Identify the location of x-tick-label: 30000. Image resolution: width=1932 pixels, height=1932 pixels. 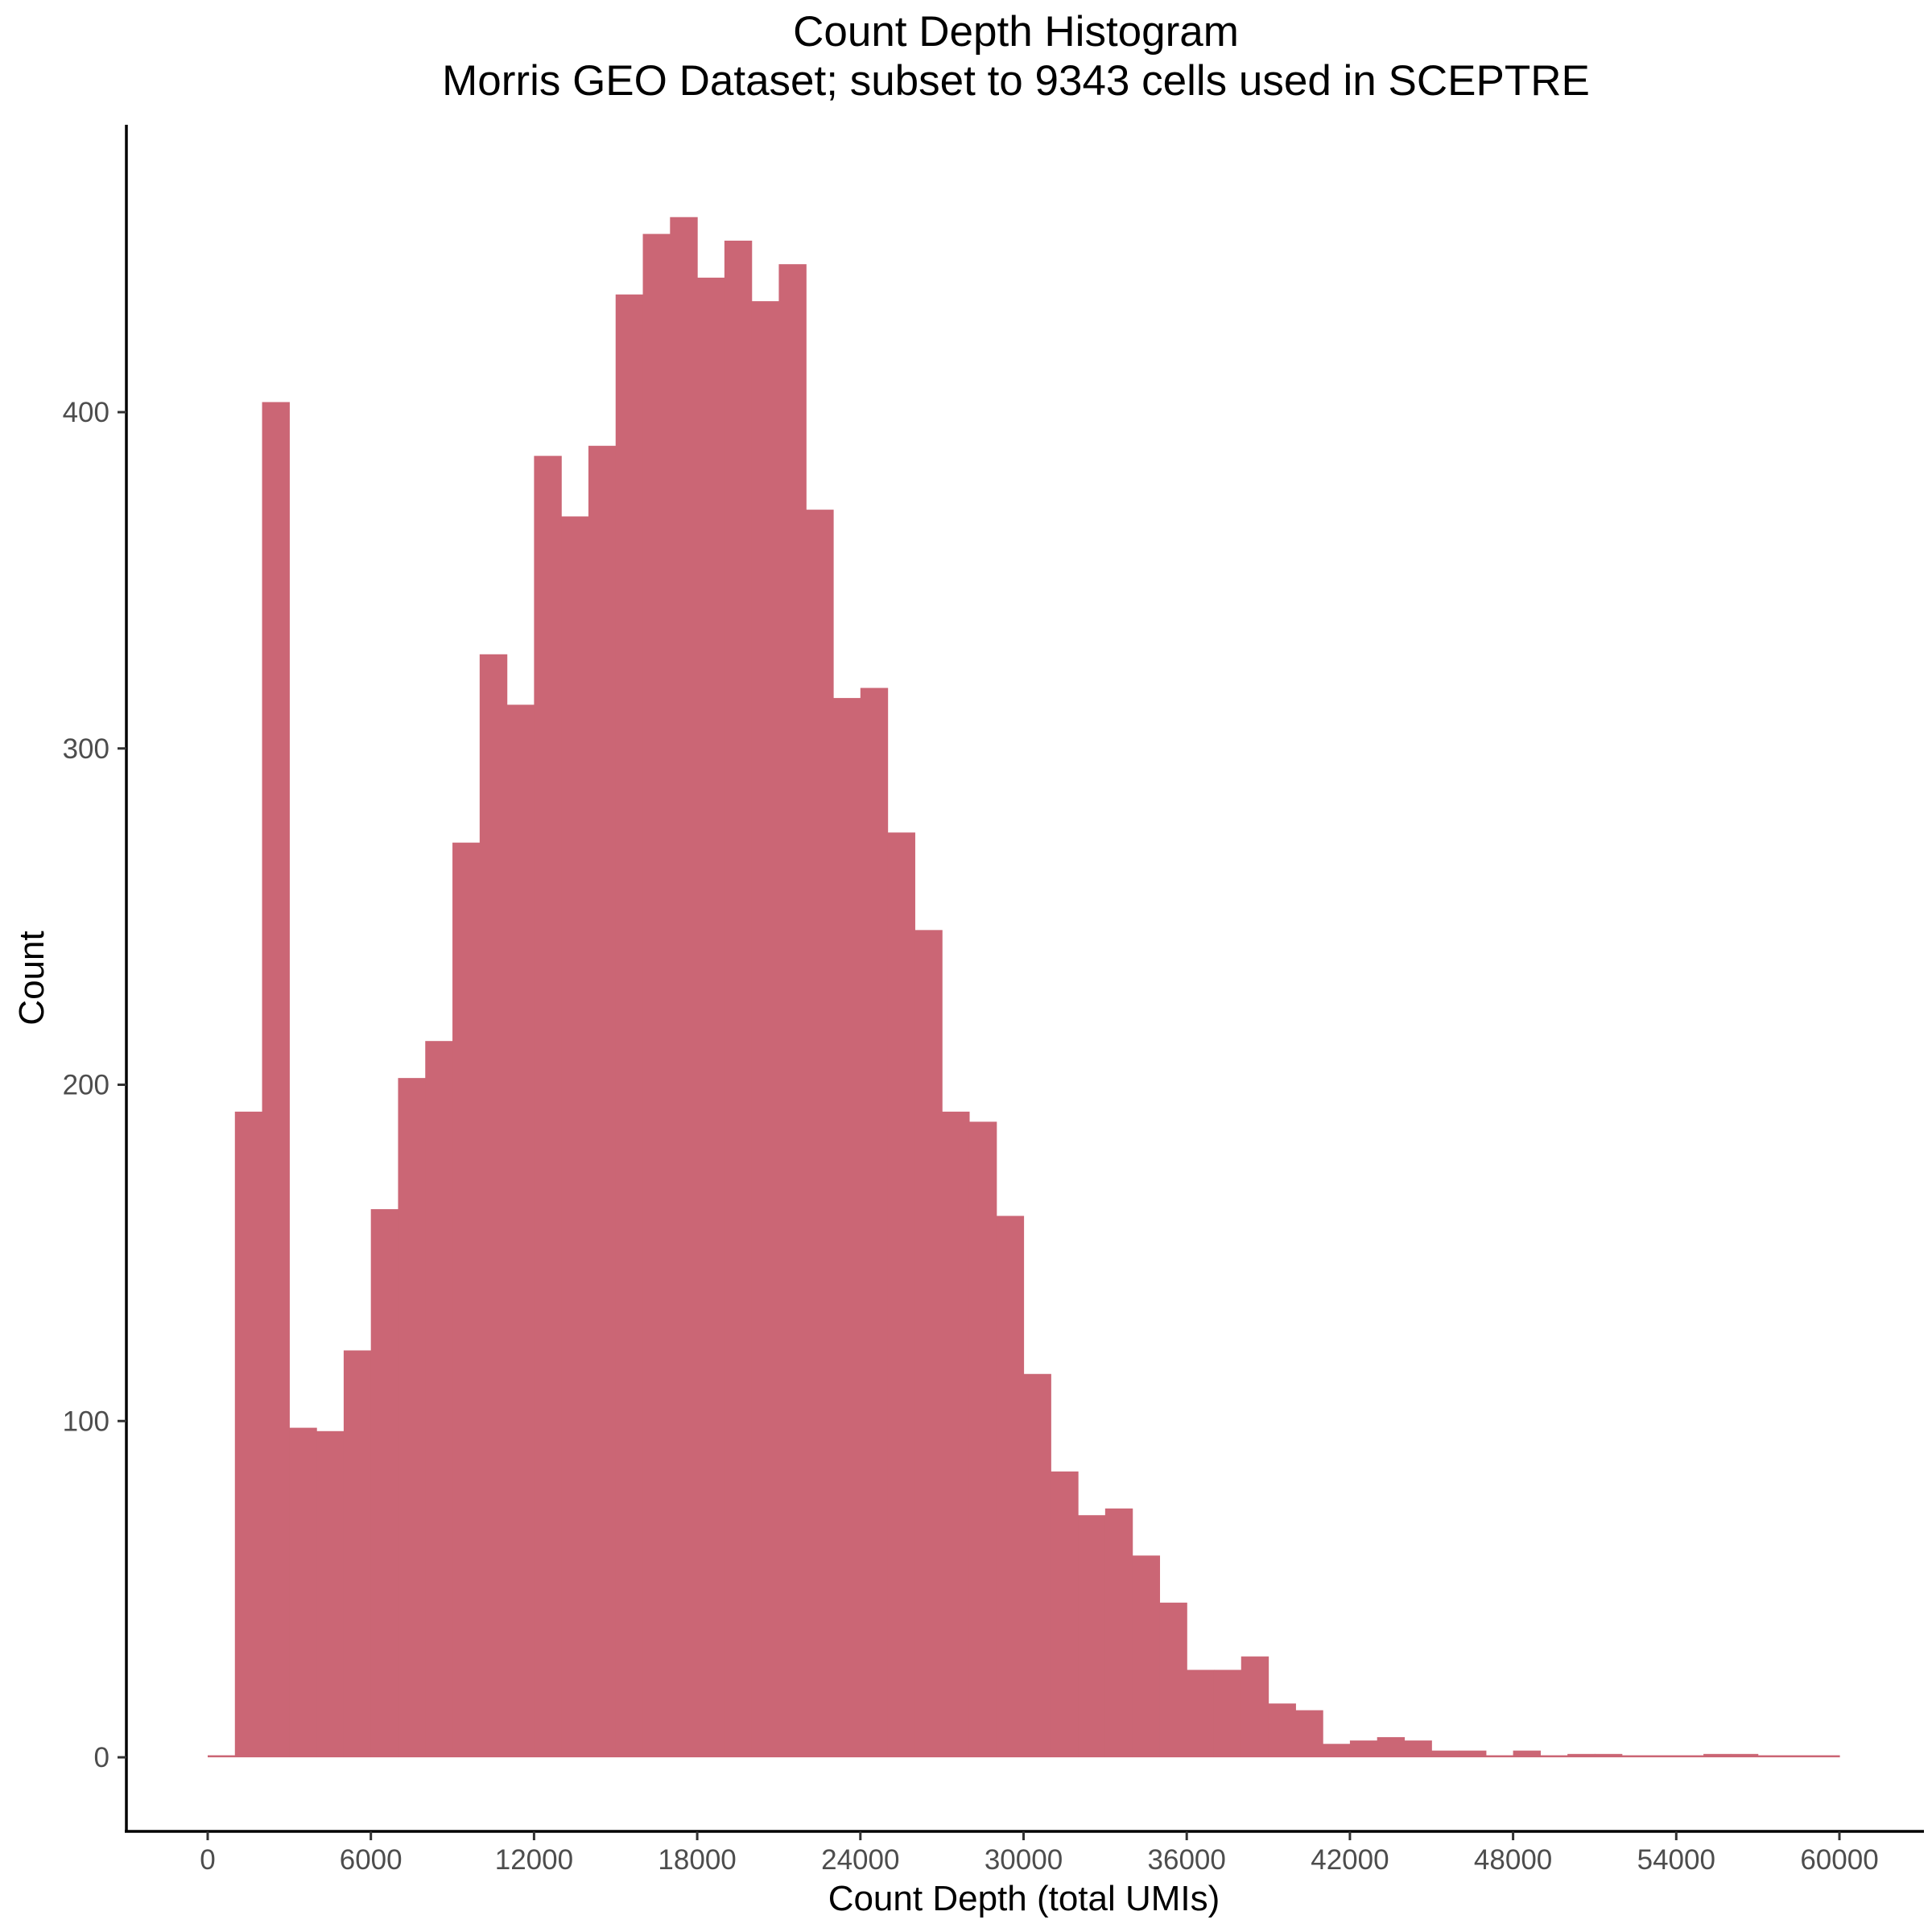
(1024, 1860).